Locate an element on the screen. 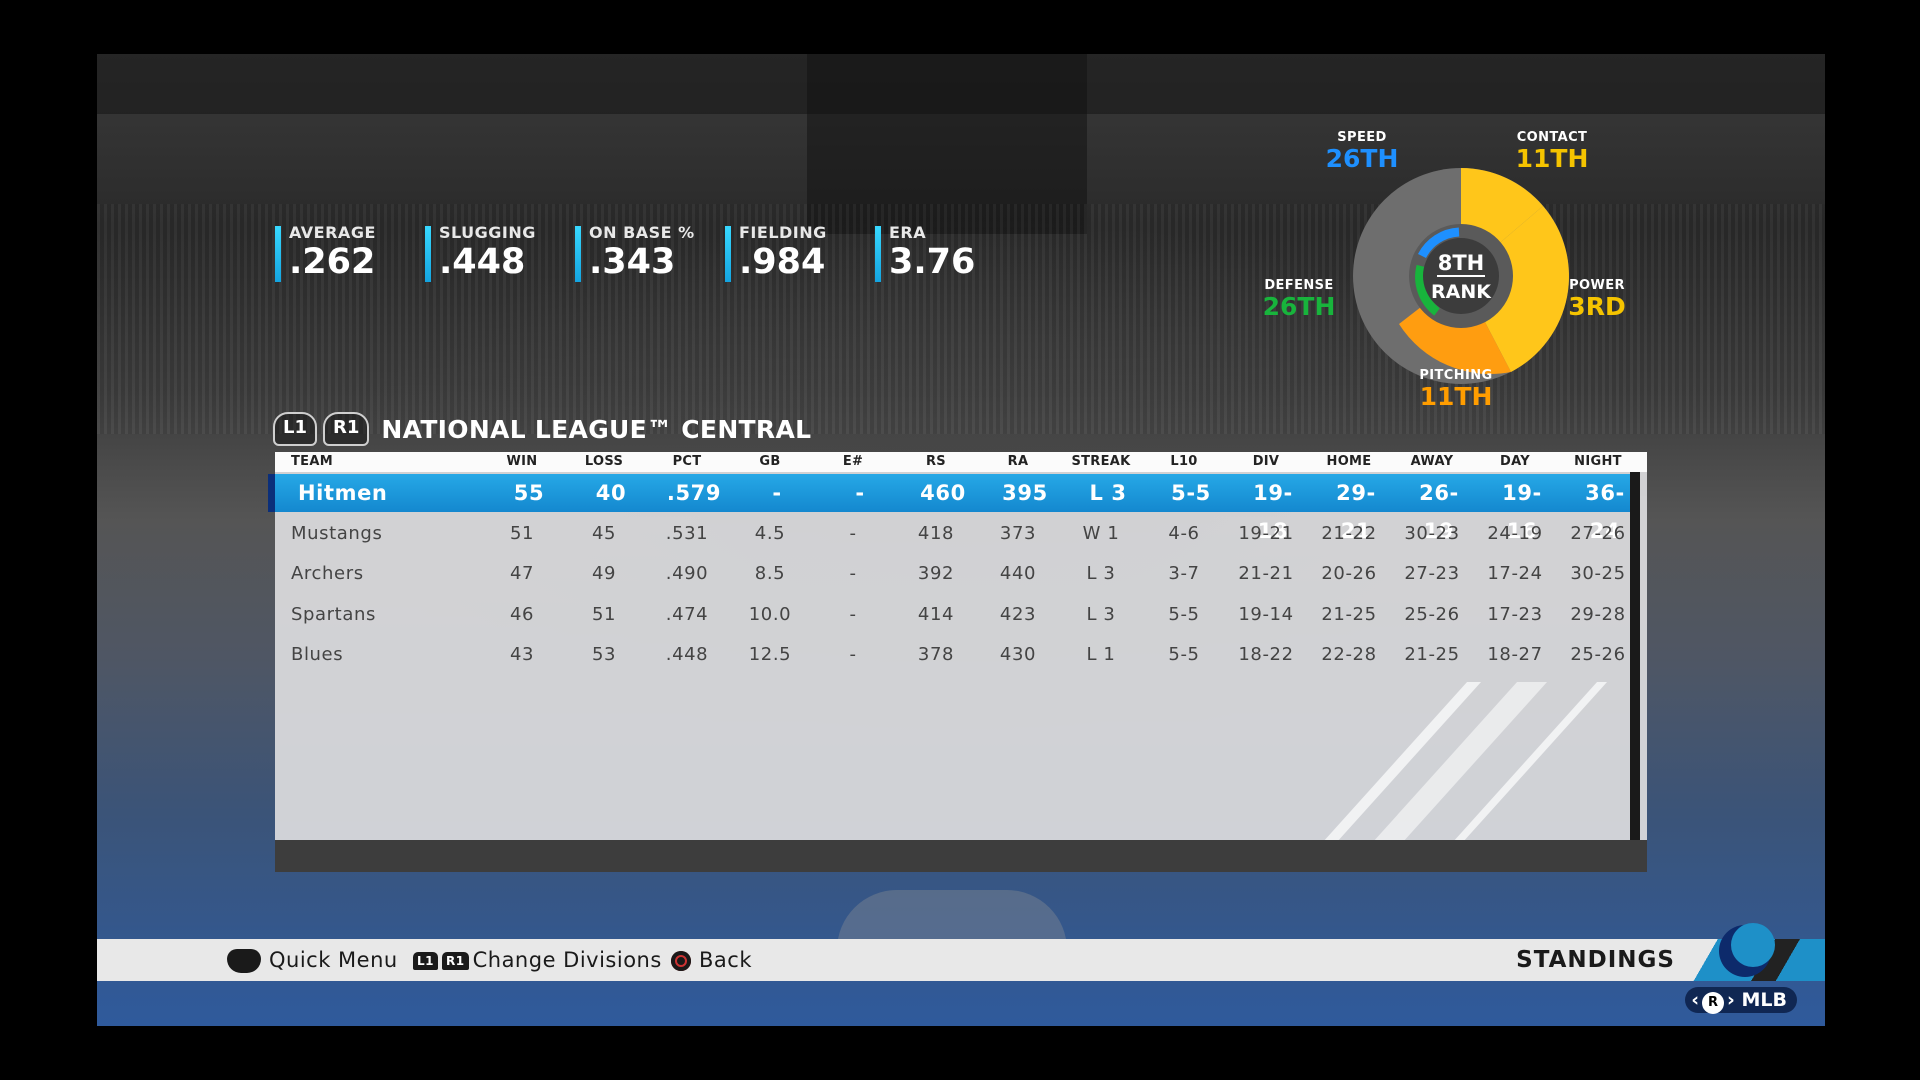  cell-gb: 10.0 is located at coordinates (770, 614).